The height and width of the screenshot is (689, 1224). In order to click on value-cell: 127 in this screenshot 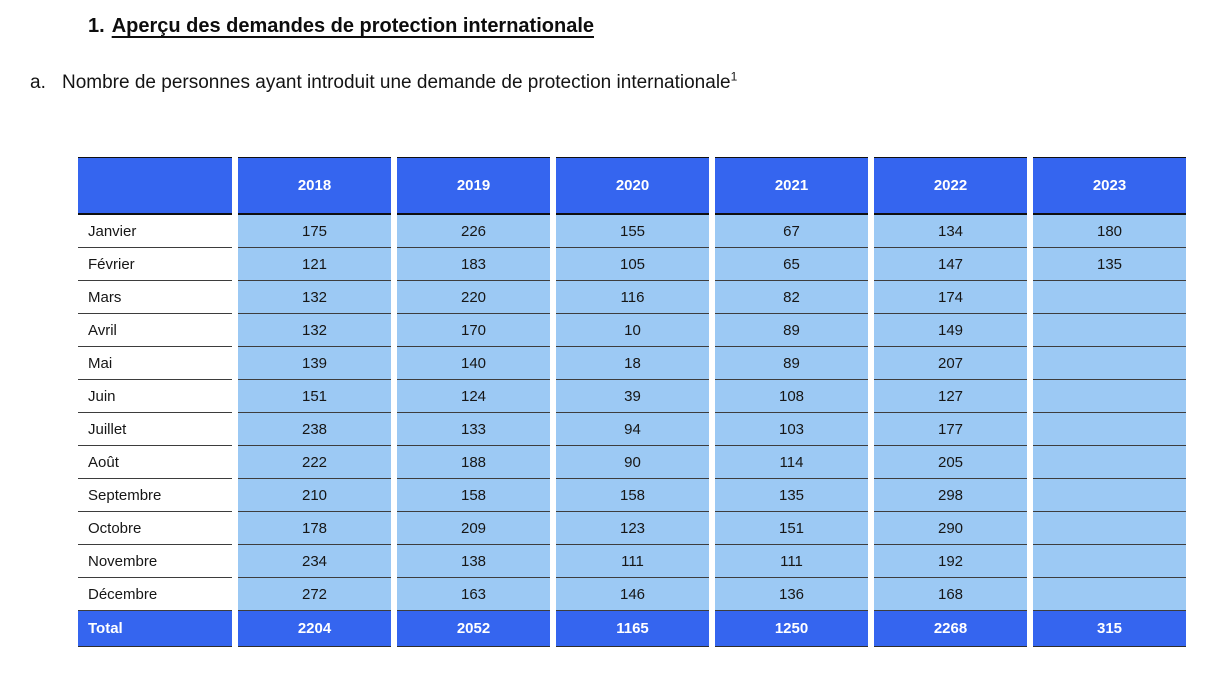, I will do `click(950, 396)`.